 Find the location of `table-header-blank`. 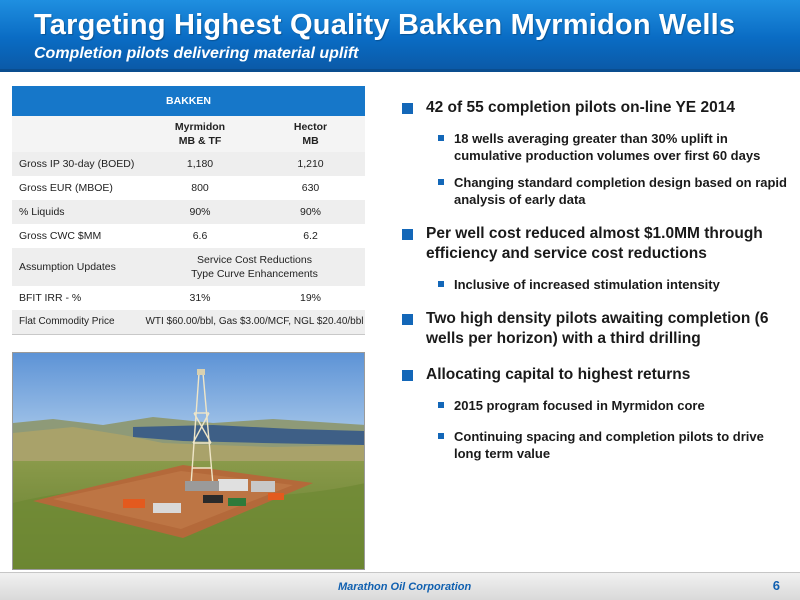

table-header-blank is located at coordinates (78, 134).